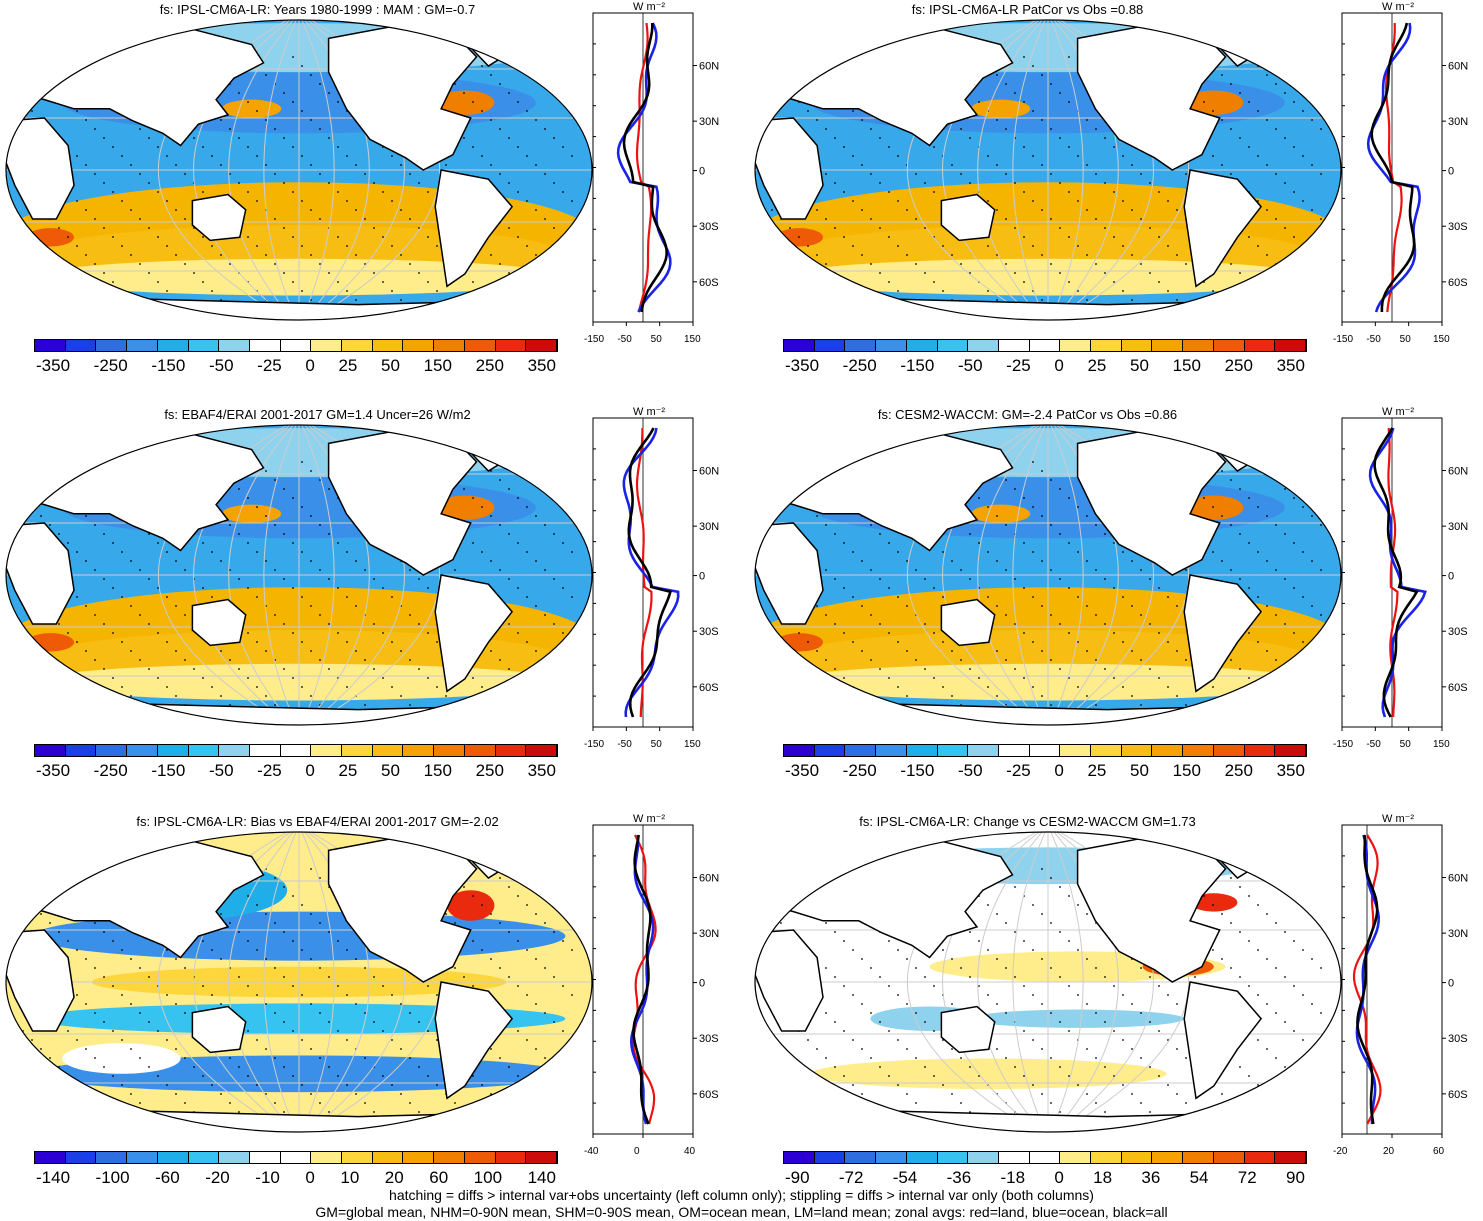 The width and height of the screenshot is (1483, 1221). What do you see at coordinates (1458, 632) in the screenshot?
I see `zonal-lat-label: 30S` at bounding box center [1458, 632].